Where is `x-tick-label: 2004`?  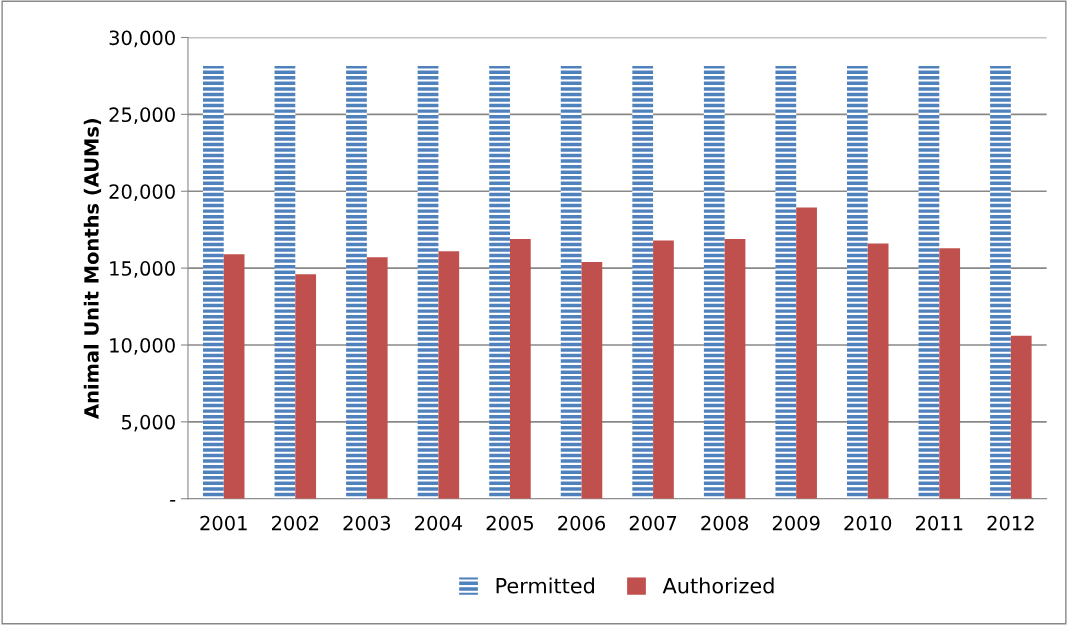 x-tick-label: 2004 is located at coordinates (439, 523).